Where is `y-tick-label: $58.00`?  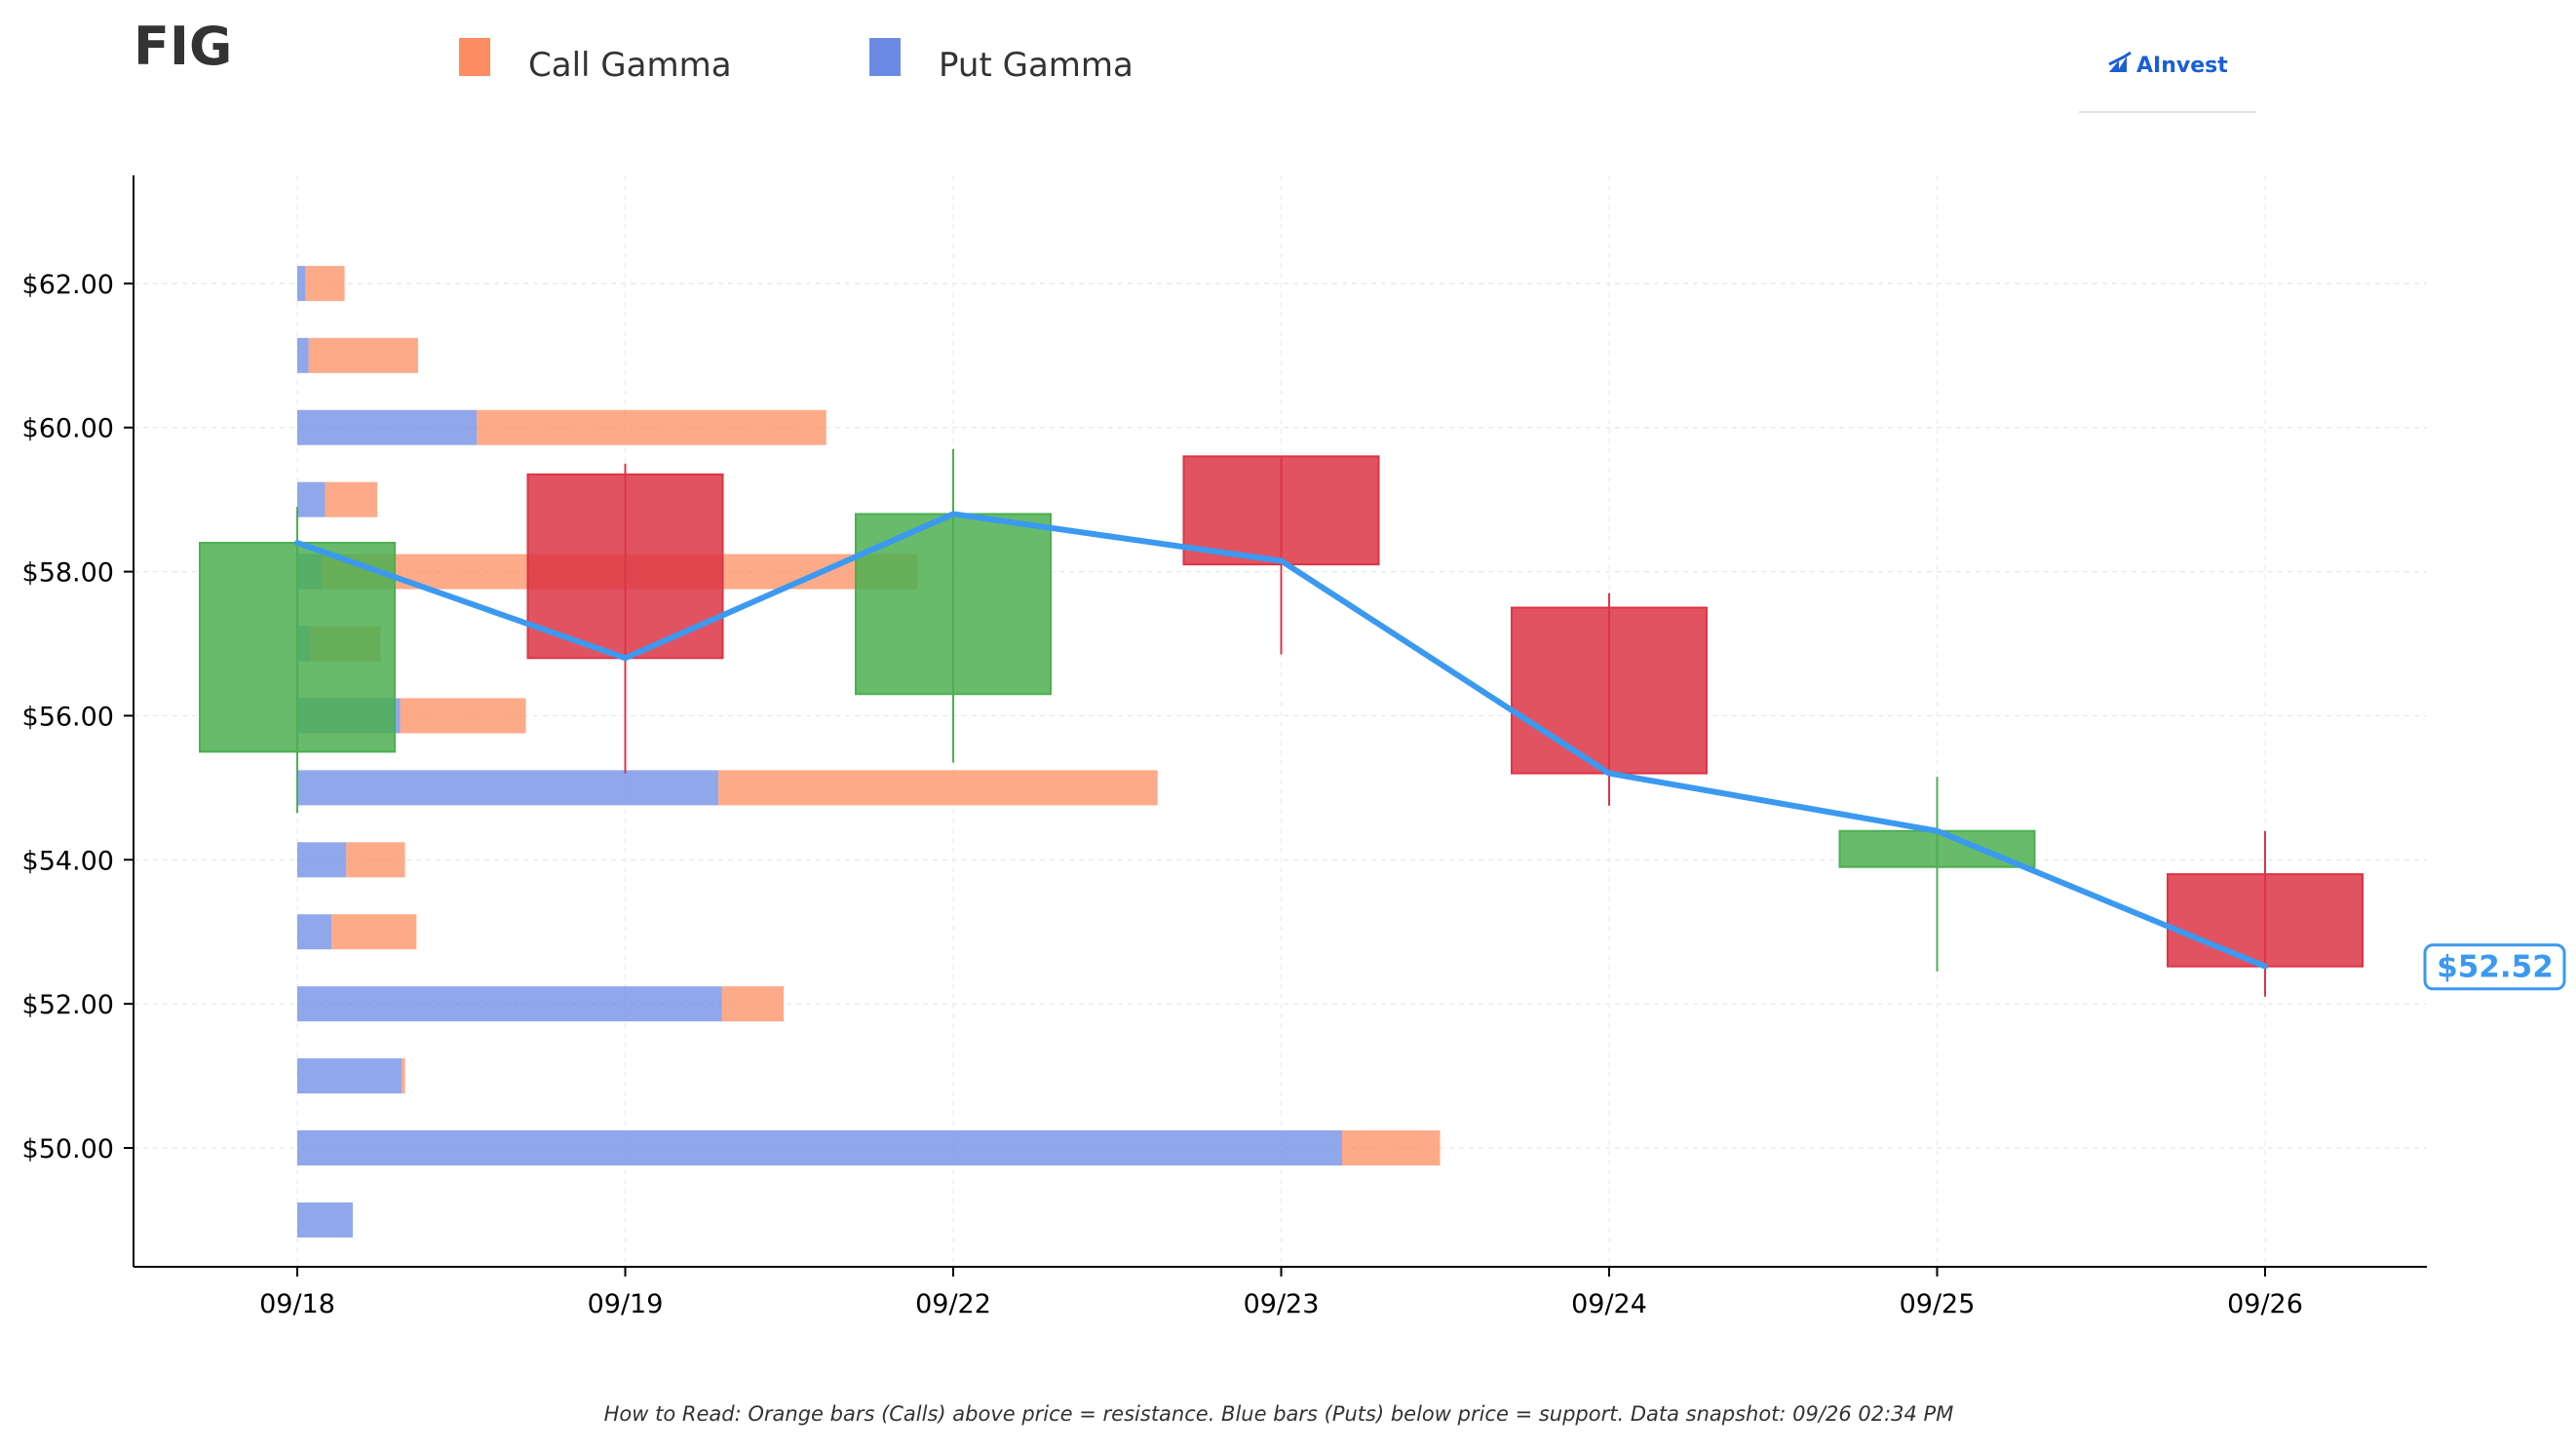 y-tick-label: $58.00 is located at coordinates (68, 573).